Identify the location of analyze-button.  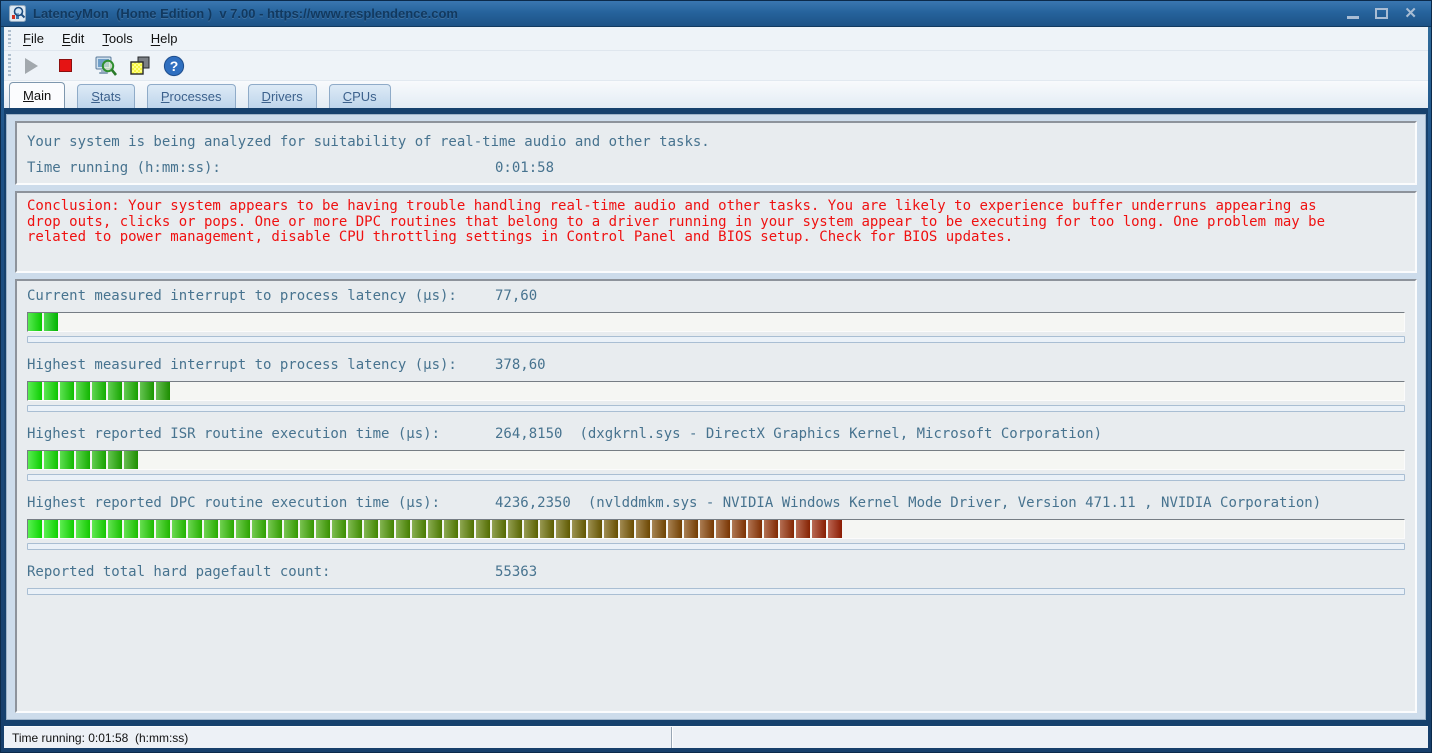
(106, 66).